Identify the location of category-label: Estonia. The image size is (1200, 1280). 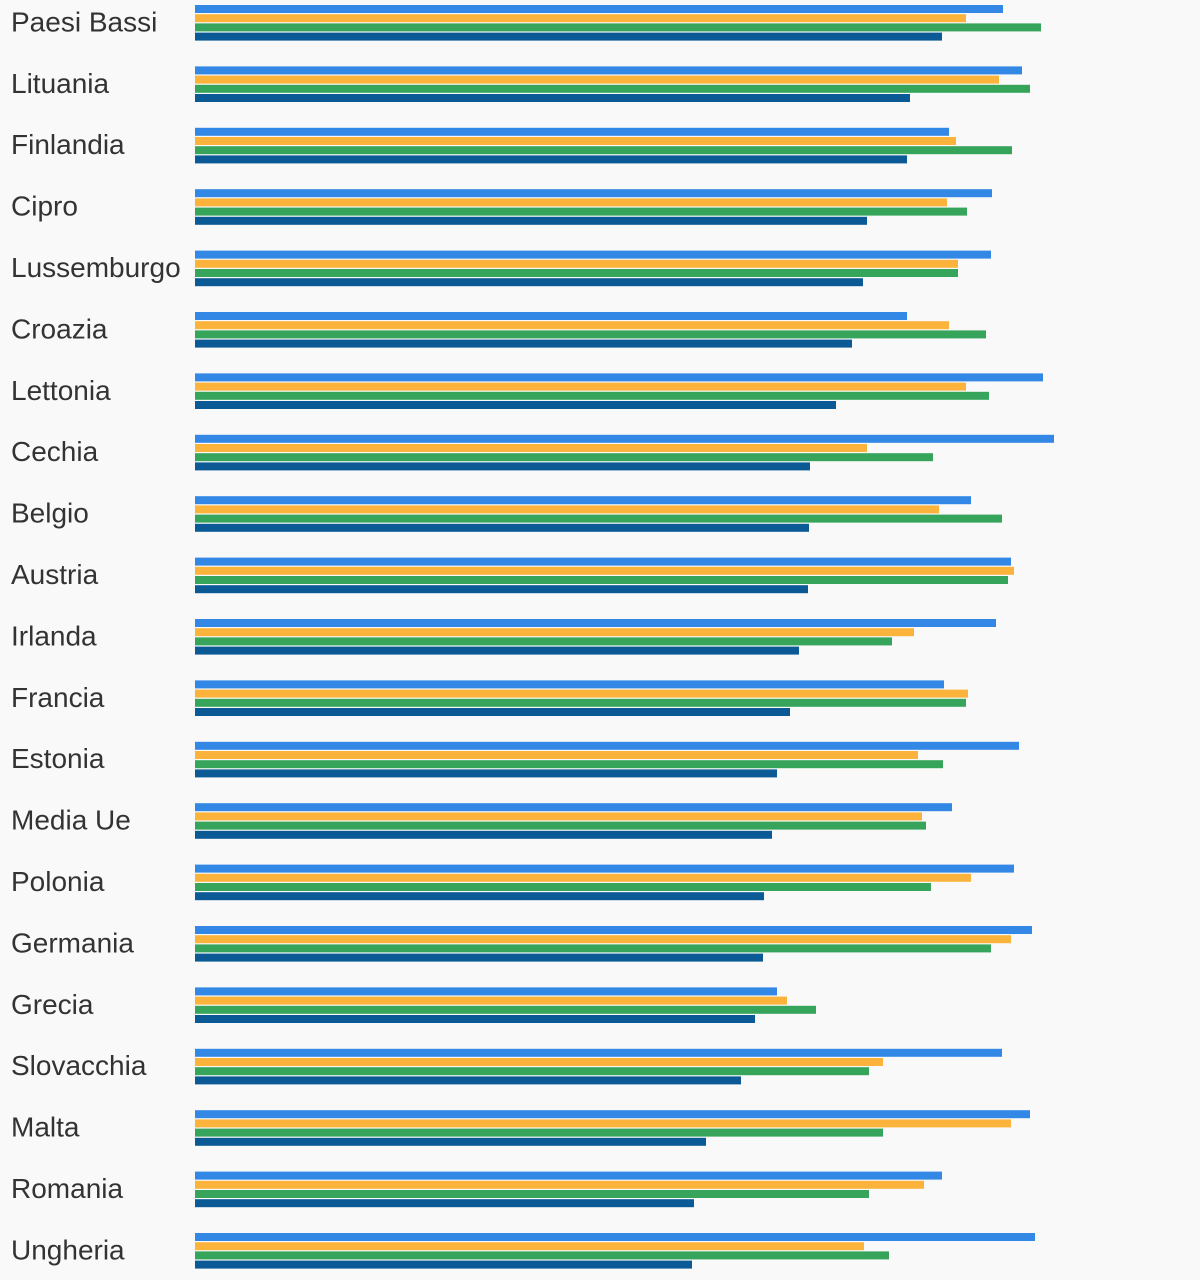
(58, 758).